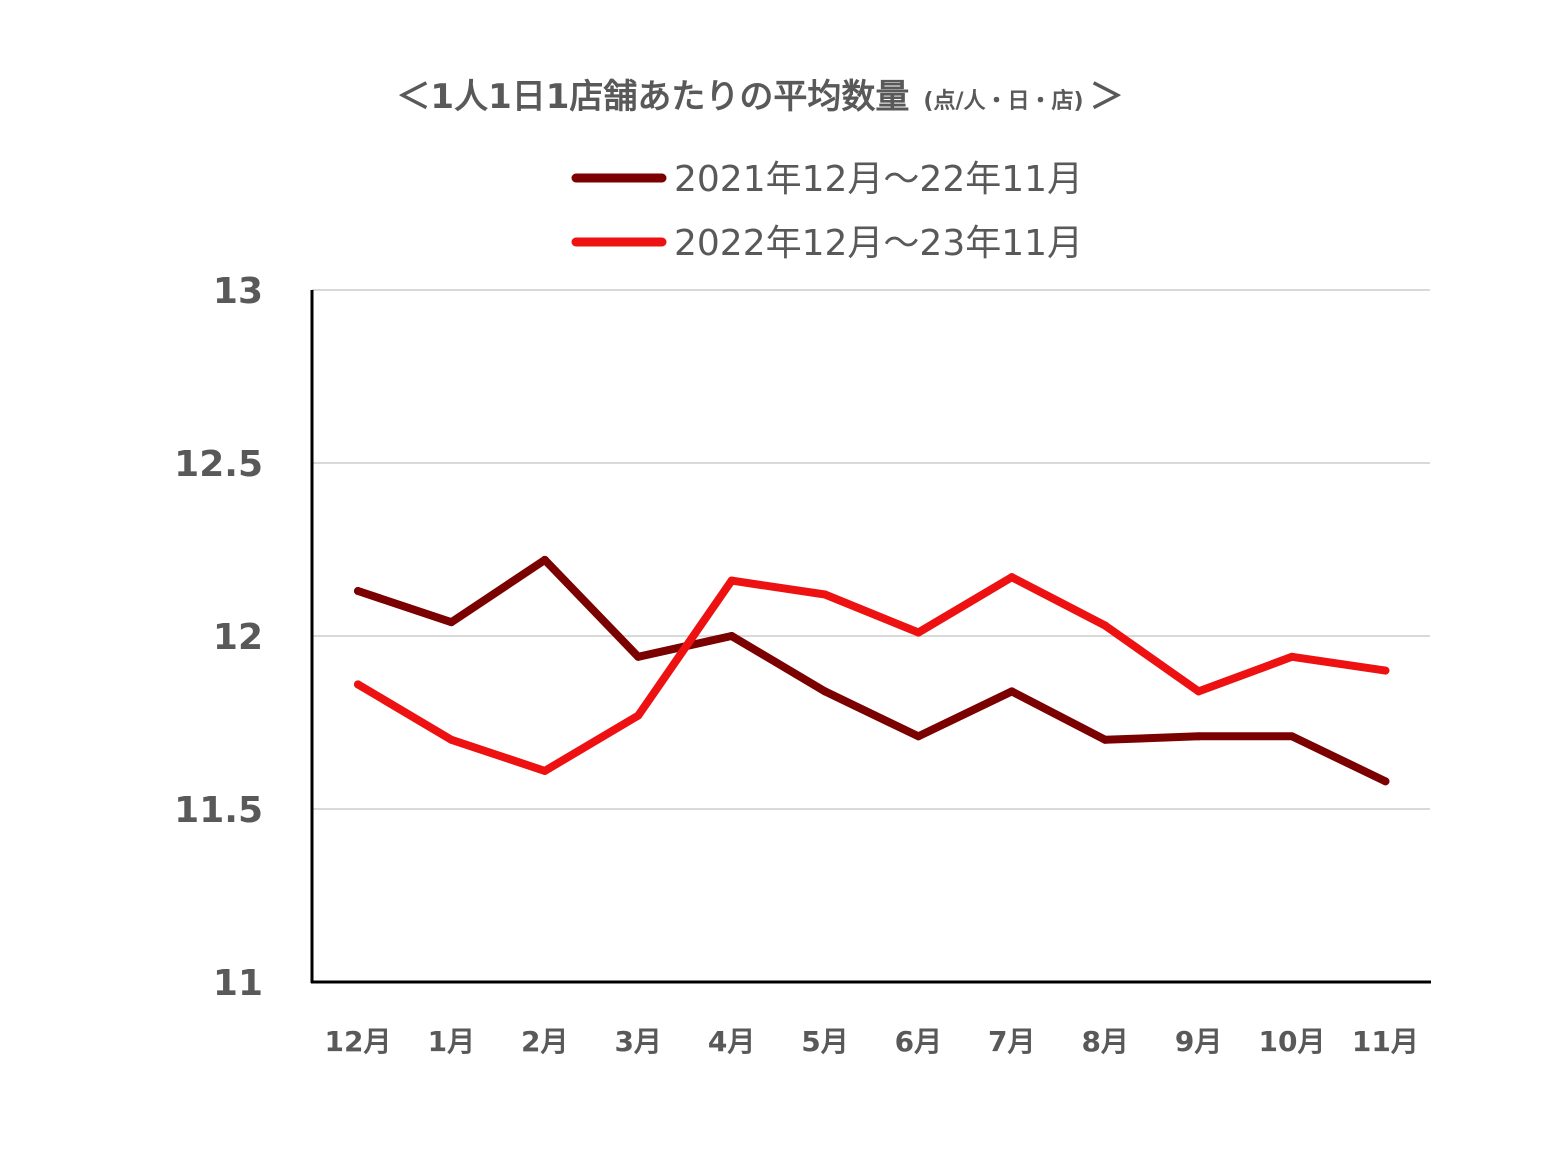 This screenshot has height=1169, width=1559. What do you see at coordinates (652, 97) in the screenshot?
I see `chart-title-main: ＜1人1日1店舗あたりの平均数量` at bounding box center [652, 97].